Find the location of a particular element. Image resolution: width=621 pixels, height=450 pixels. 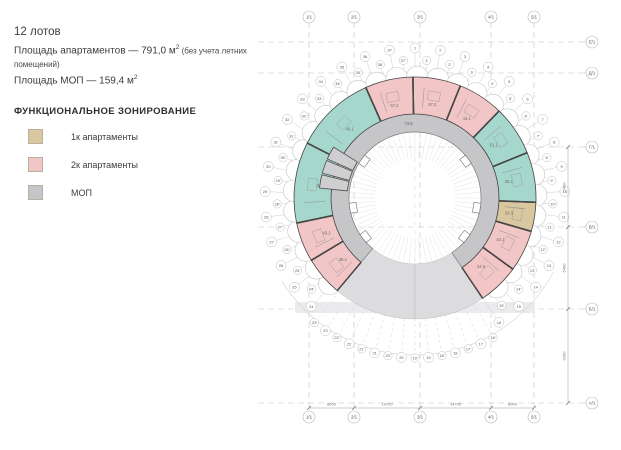

radial-axis-number: 10 is located at coordinates (565, 191).